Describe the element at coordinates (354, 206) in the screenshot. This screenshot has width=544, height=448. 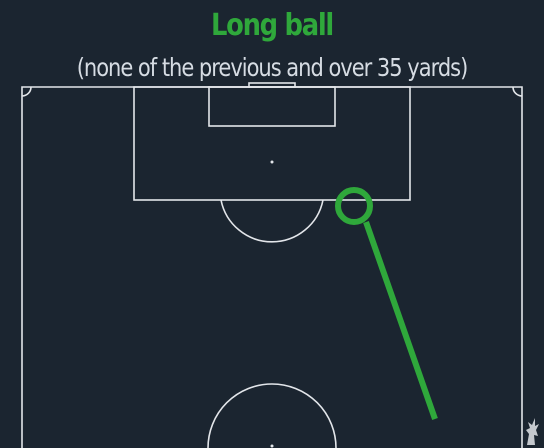
I see `pass-end-marker` at that location.